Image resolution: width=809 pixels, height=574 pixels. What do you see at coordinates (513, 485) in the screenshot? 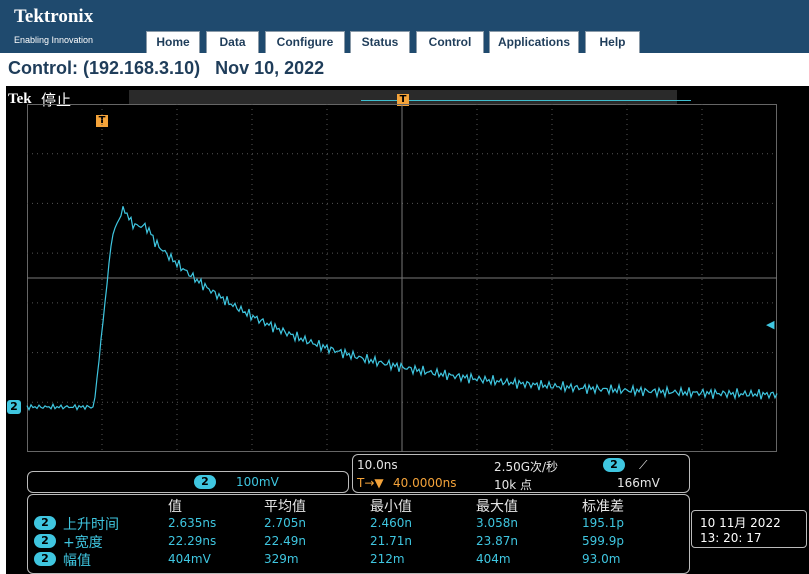
I see `record-length: 10k 点` at bounding box center [513, 485].